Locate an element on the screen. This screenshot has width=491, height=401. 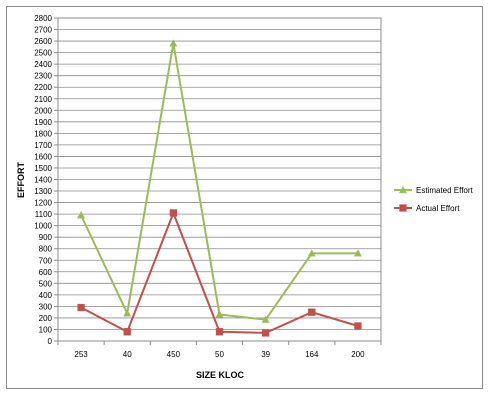
x-axis-title: SIZE KLOC is located at coordinates (220, 375).